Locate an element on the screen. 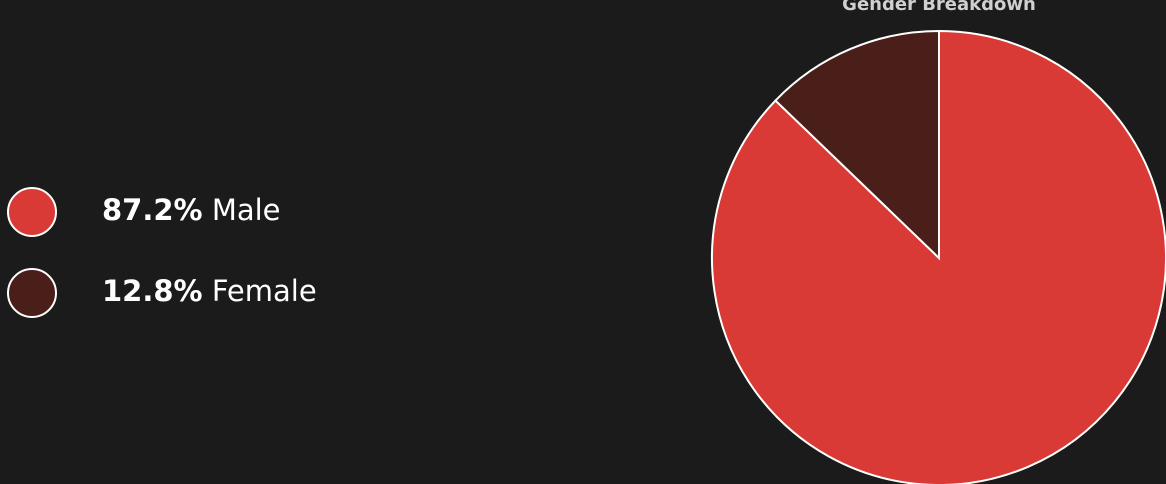 This screenshot has height=484, width=1166. legend-name: Female is located at coordinates (264, 291).